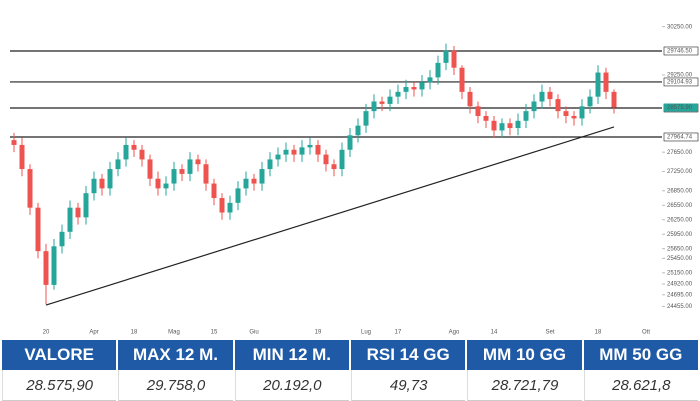  Describe the element at coordinates (253, 333) in the screenshot. I see `x-tick-label: Giu` at that location.